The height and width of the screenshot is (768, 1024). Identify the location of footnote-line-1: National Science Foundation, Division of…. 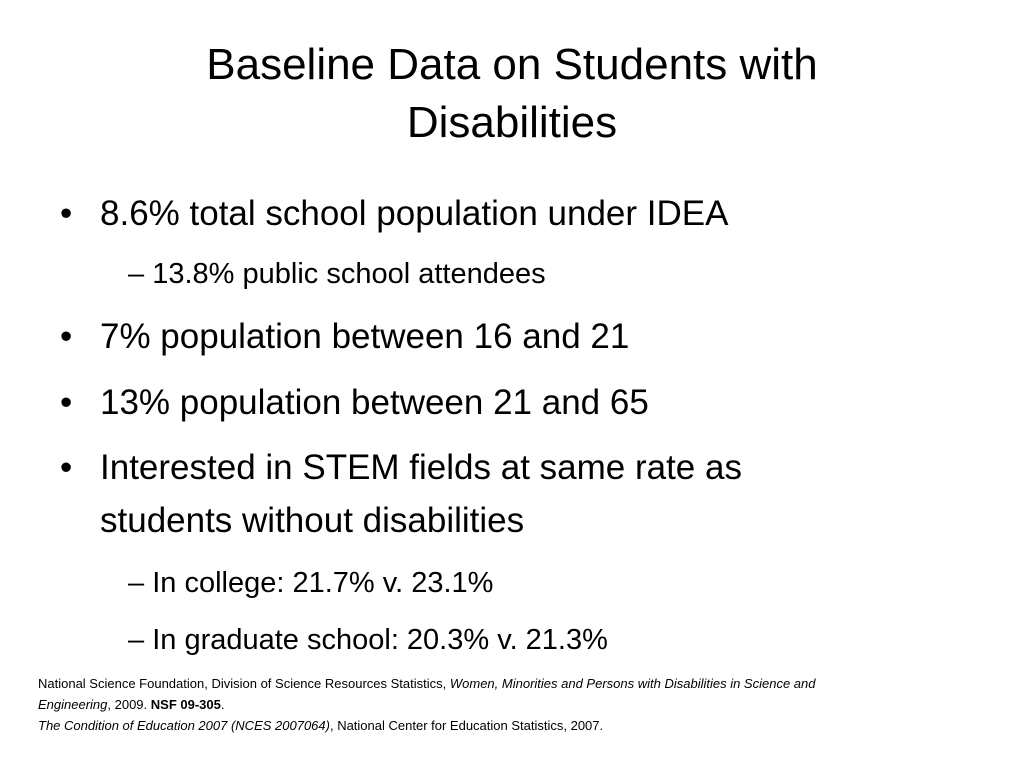
(508, 683).